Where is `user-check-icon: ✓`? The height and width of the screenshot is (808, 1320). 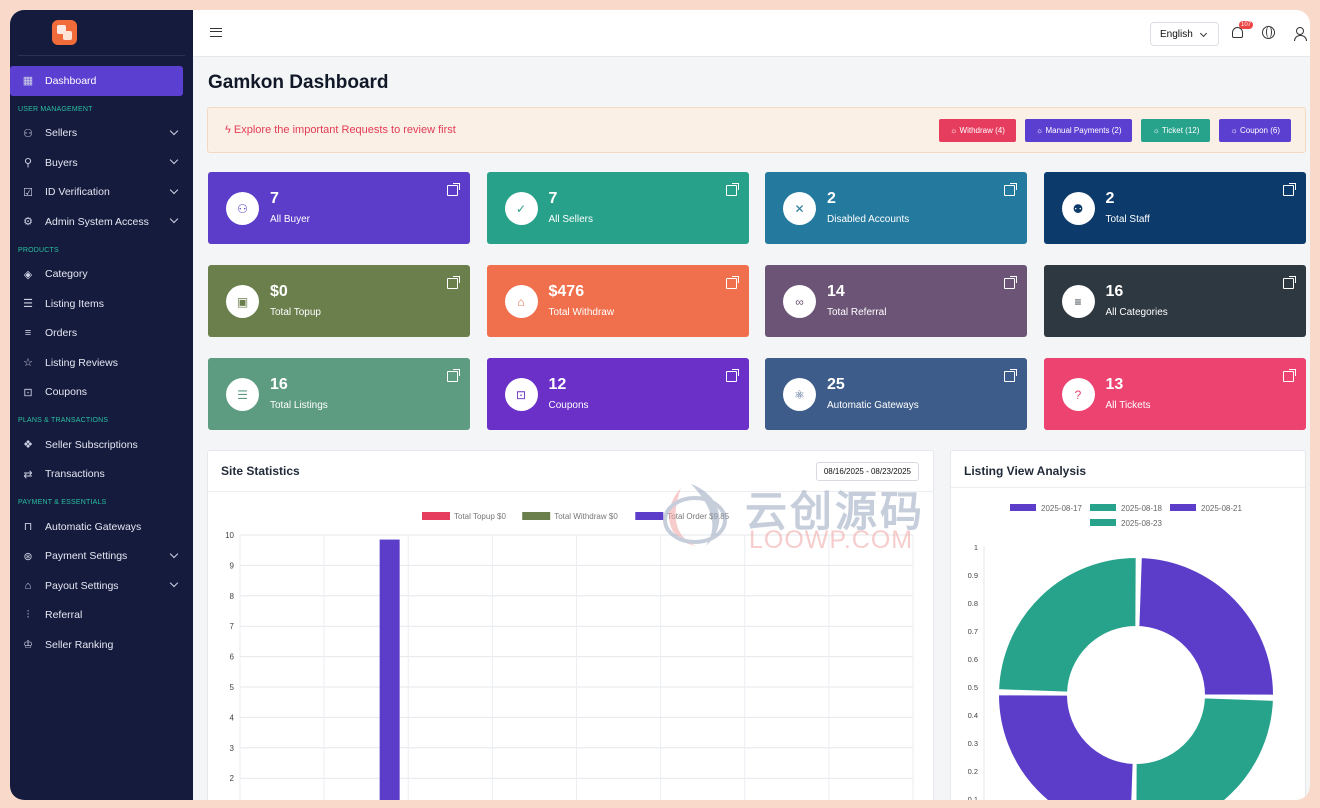 user-check-icon: ✓ is located at coordinates (521, 208).